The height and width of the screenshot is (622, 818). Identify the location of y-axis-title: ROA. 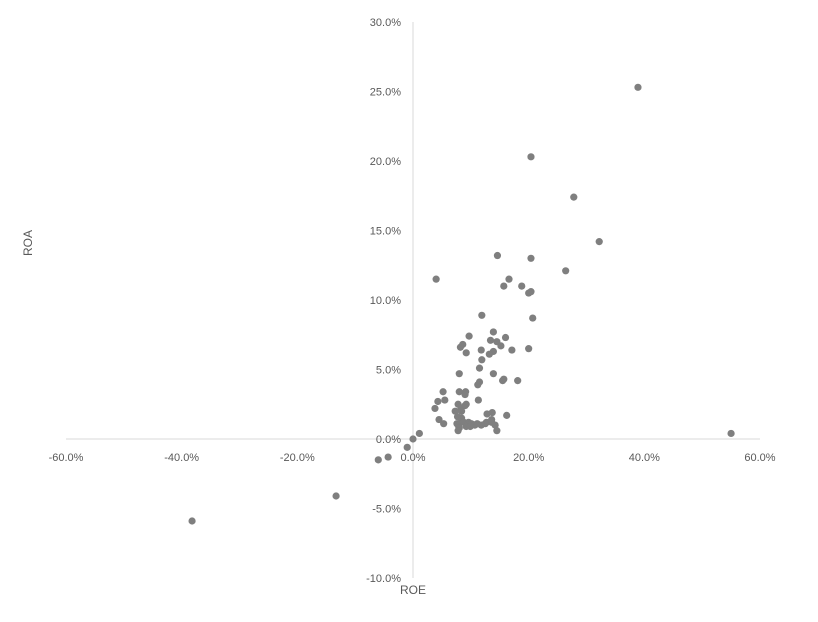
(28, 243).